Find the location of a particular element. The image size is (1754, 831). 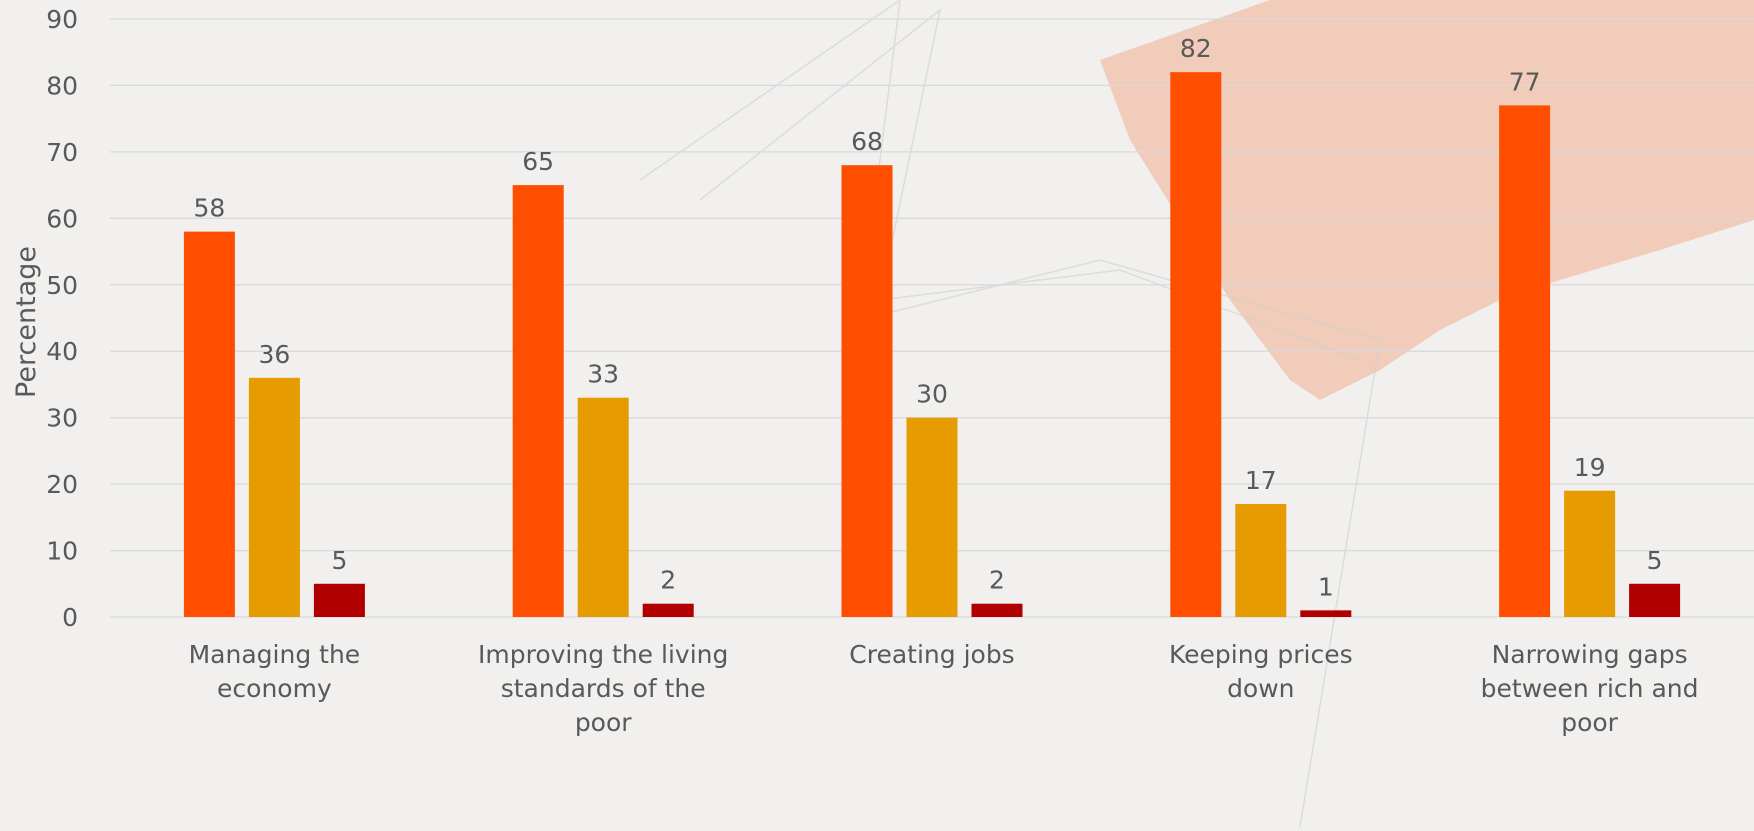

data-label: 1 is located at coordinates (1326, 586).